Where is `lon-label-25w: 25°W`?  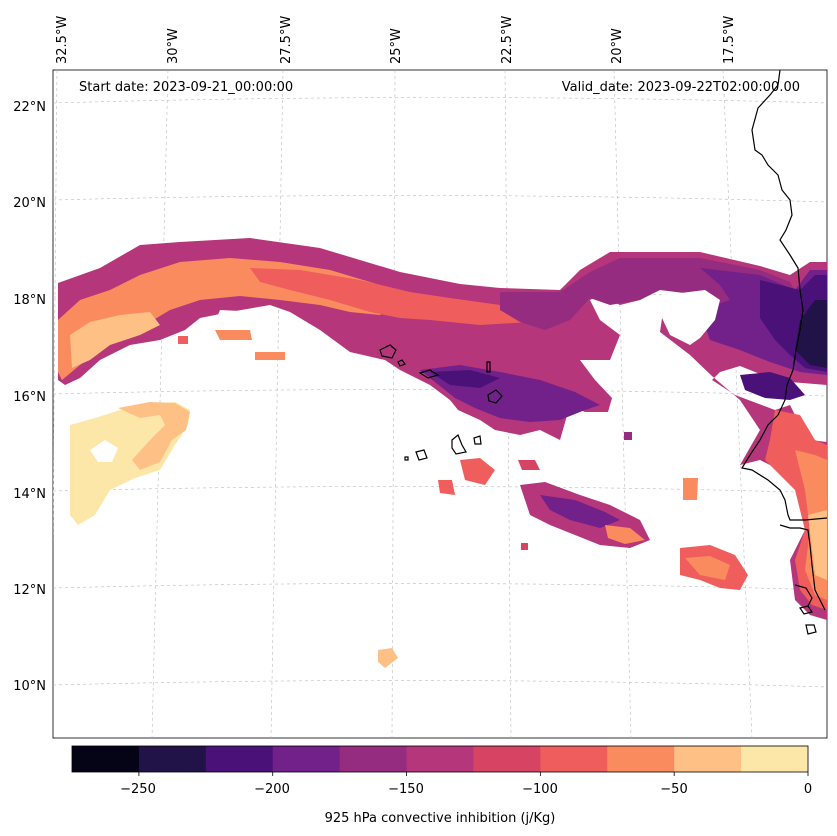
lon-label-25w: 25°W is located at coordinates (396, 46).